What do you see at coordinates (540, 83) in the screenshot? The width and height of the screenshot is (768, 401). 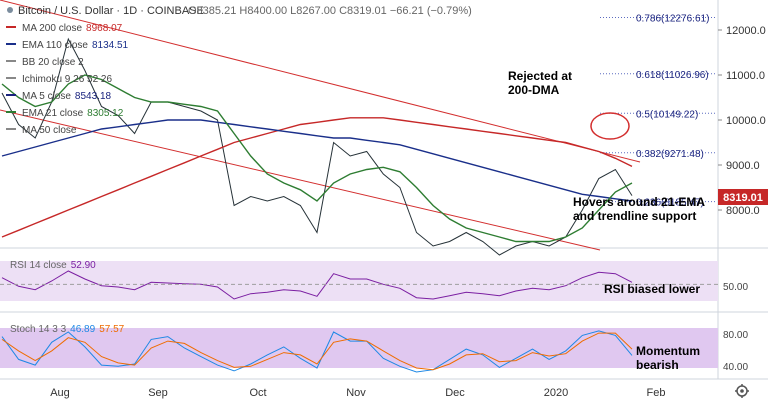 I see `annotation-rejected: Rejected at 200-DMA` at bounding box center [540, 83].